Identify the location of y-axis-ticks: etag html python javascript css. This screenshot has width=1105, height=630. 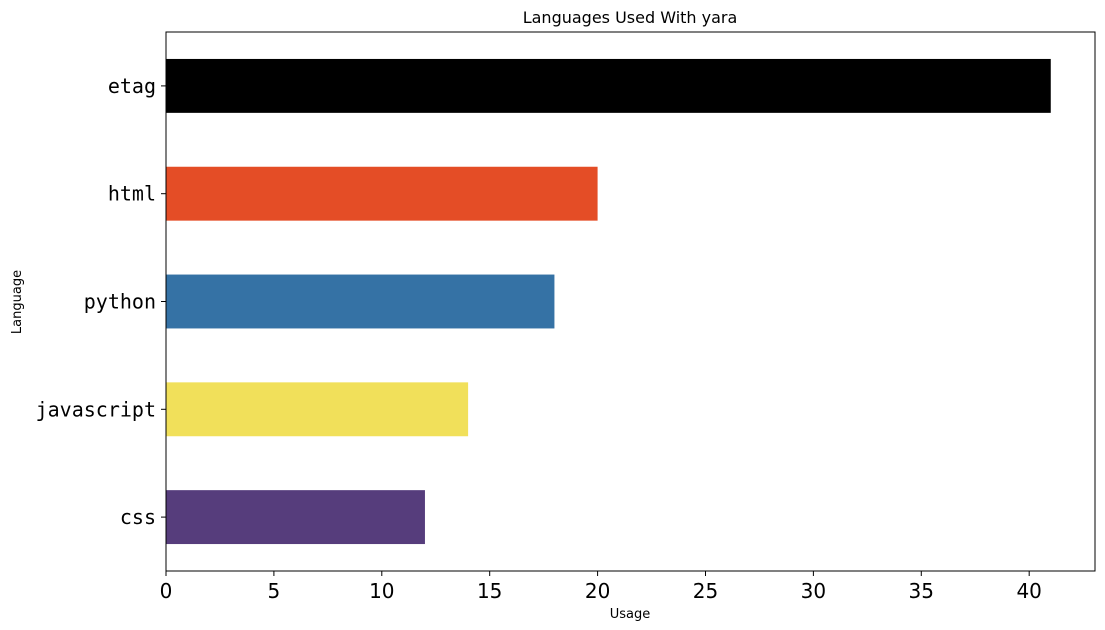
(101, 301).